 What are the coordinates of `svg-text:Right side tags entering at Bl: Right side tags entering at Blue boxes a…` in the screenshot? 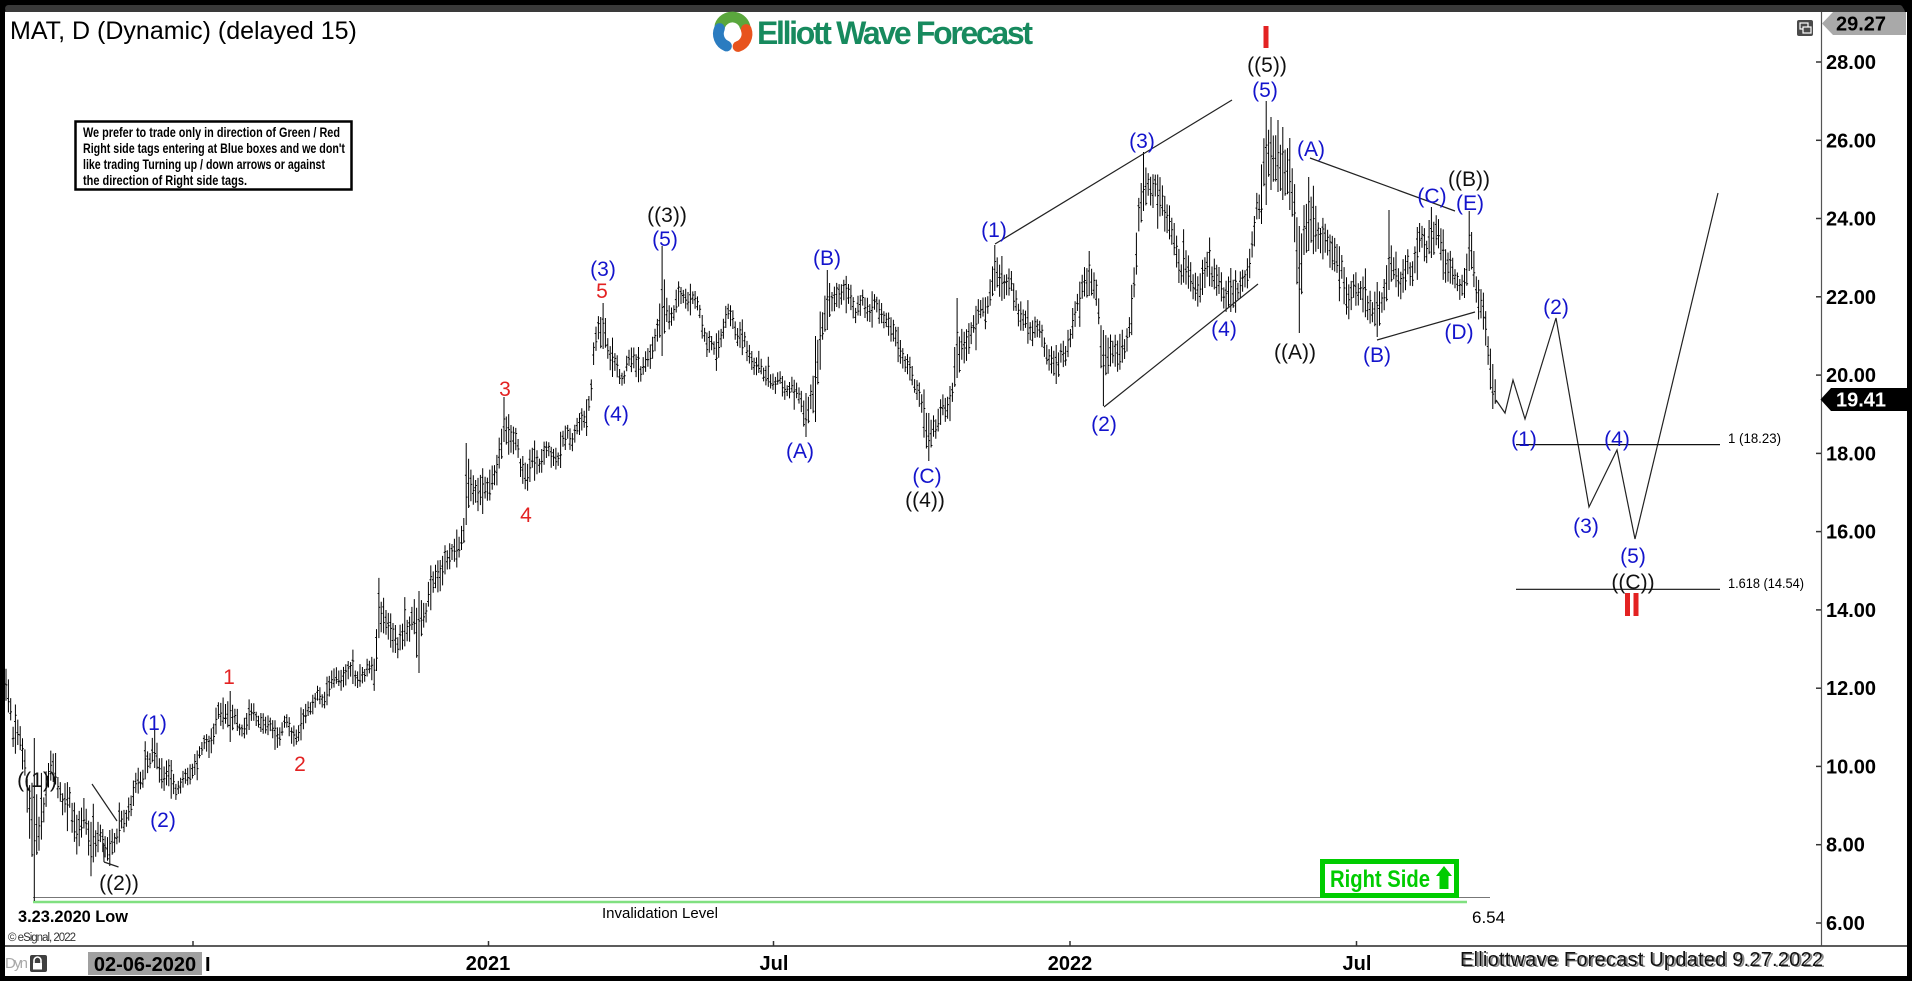 It's located at (214, 148).